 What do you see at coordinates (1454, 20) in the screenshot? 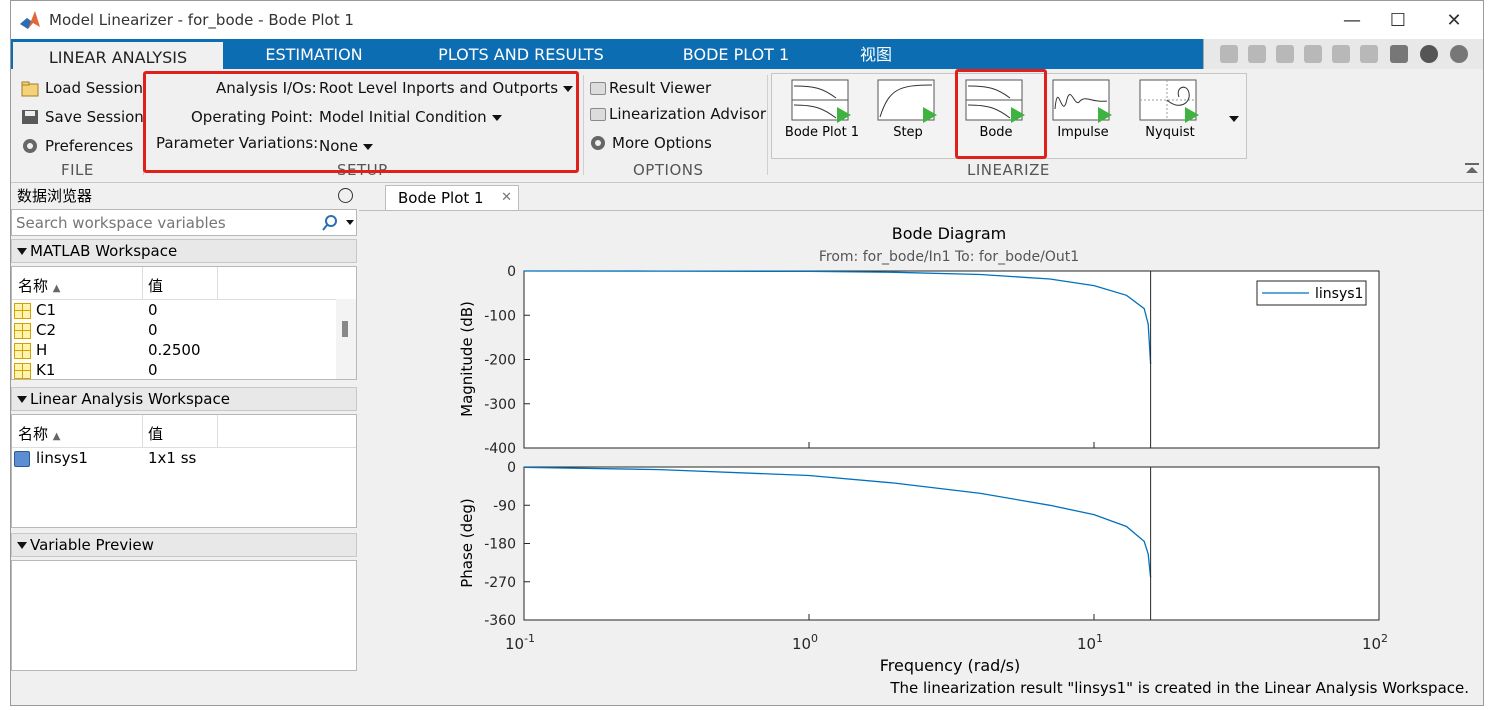
I see `close-window-button: ✕` at bounding box center [1454, 20].